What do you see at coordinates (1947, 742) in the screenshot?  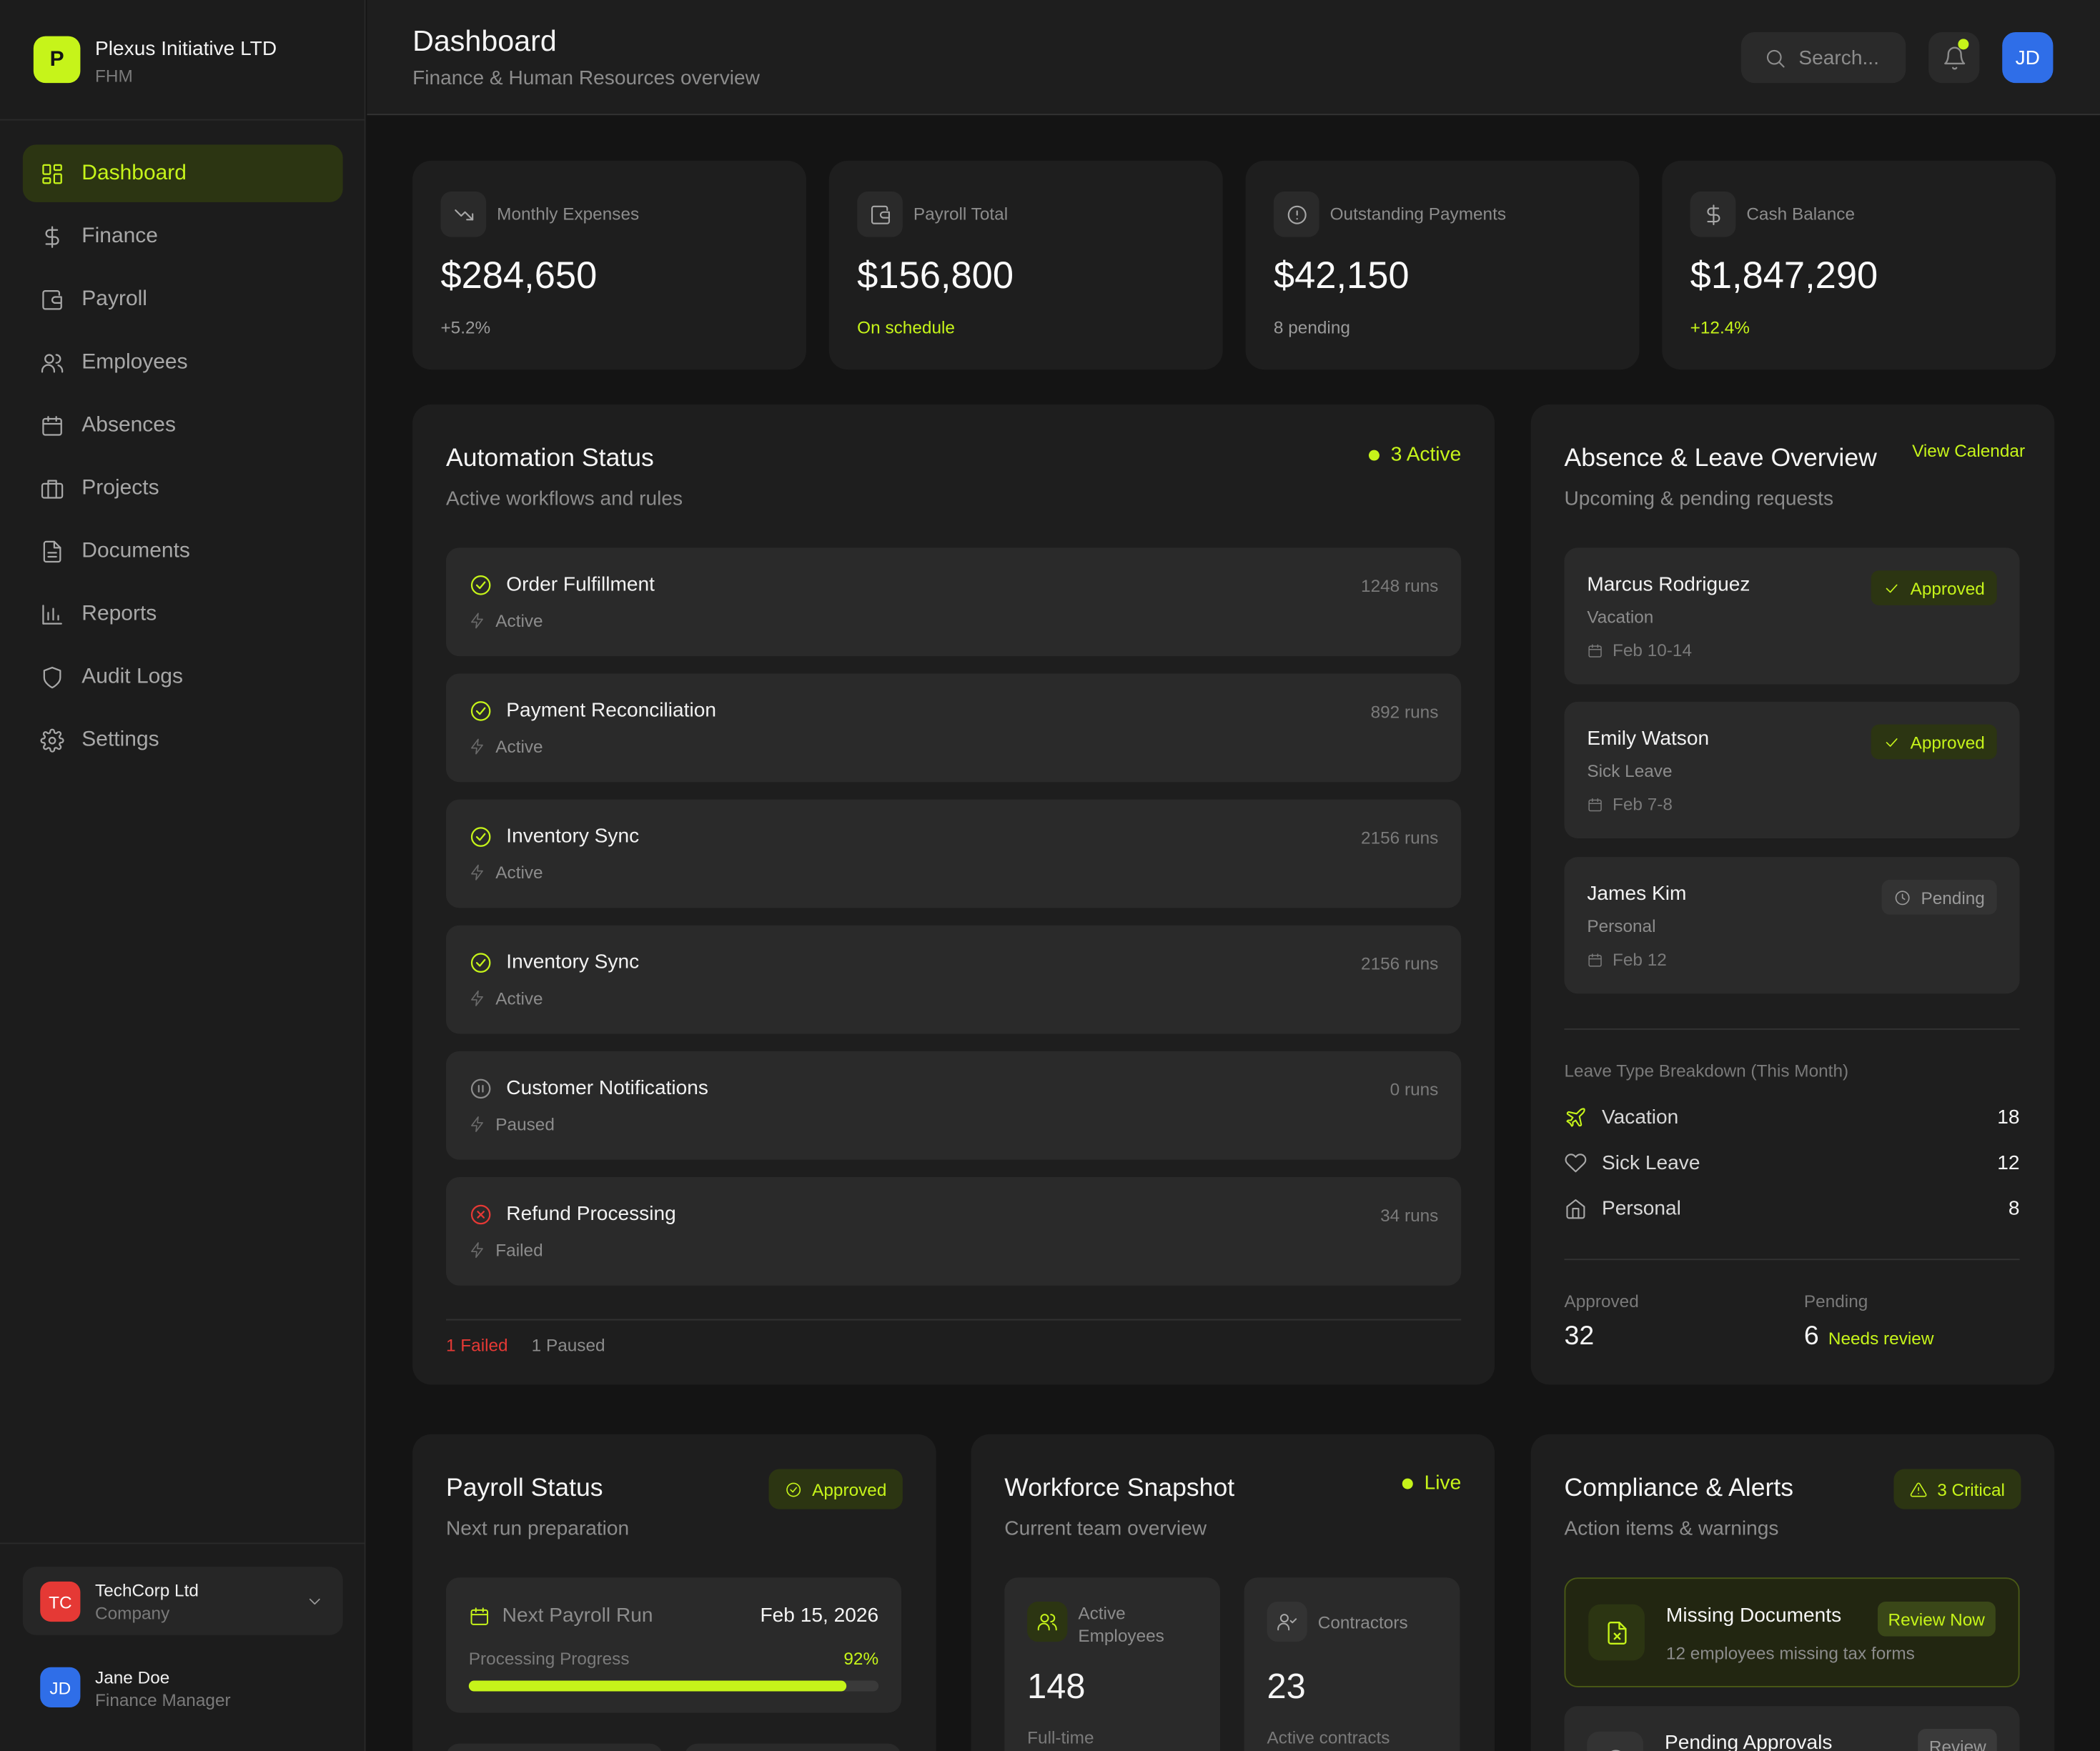 I see `status-badge-label: Approved` at bounding box center [1947, 742].